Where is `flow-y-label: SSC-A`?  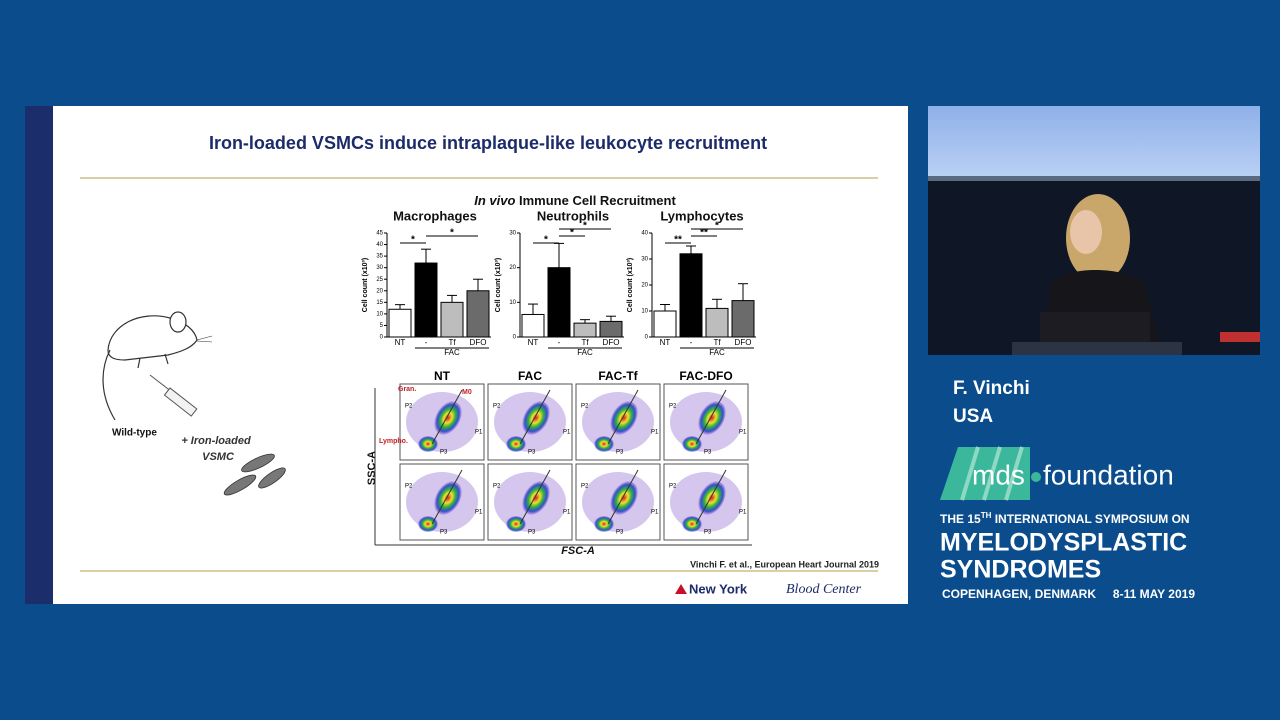 flow-y-label: SSC-A is located at coordinates (372, 468).